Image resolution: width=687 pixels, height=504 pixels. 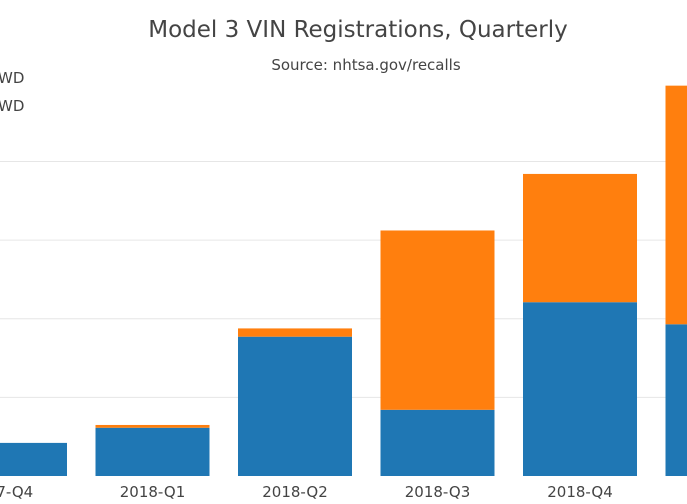 What do you see at coordinates (295, 492) in the screenshot?
I see `x-tick-label-2018-Q2: 2018-Q2` at bounding box center [295, 492].